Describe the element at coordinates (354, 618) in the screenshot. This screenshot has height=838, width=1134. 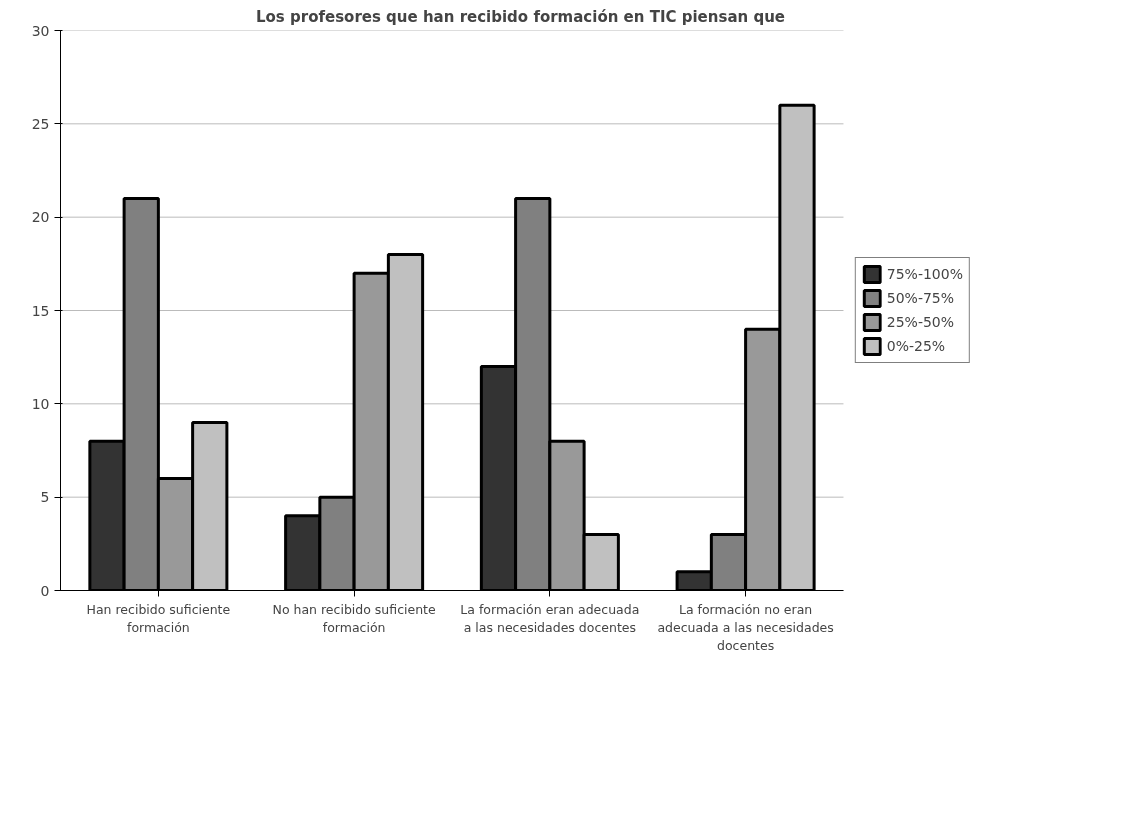
I see `x-tick-label: No han recibido suficiente formación` at that location.